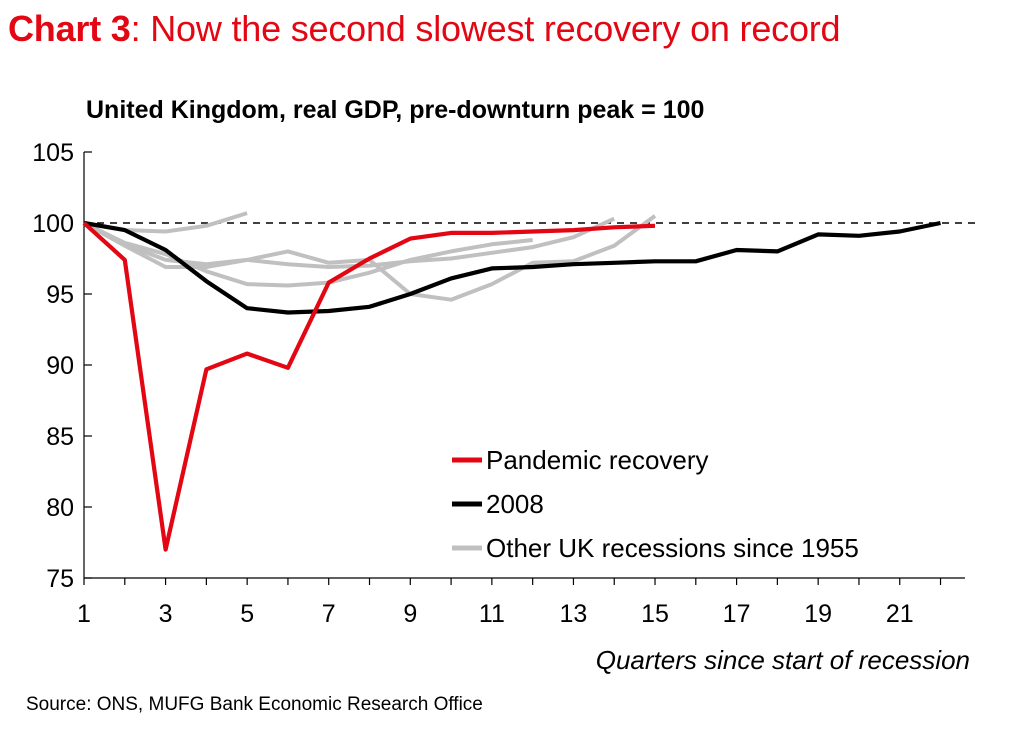  I want to click on y-tick-label: 105, so click(53, 153).